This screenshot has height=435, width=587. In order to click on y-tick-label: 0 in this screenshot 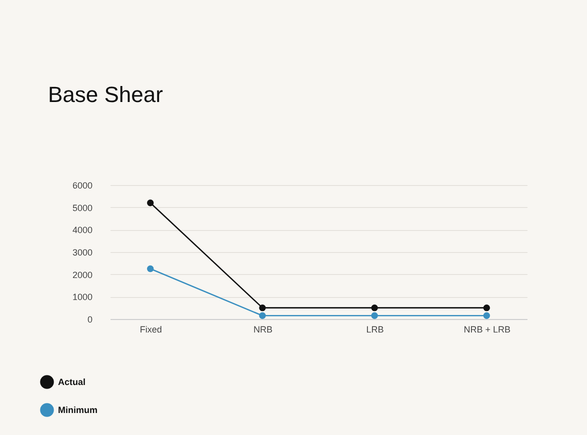, I will do `click(89, 319)`.